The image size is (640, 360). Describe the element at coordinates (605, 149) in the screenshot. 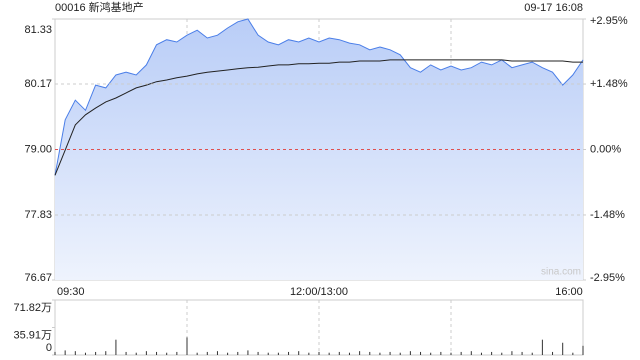

I see `y2-tick-label: 0.00%` at that location.